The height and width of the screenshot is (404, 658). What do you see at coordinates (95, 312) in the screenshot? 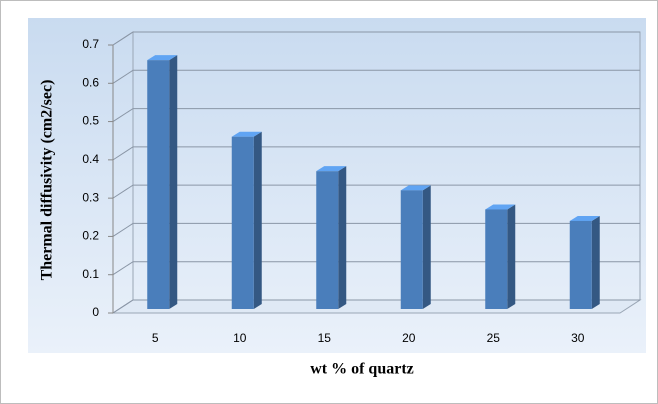
I see `y-tick-label: 0` at bounding box center [95, 312].